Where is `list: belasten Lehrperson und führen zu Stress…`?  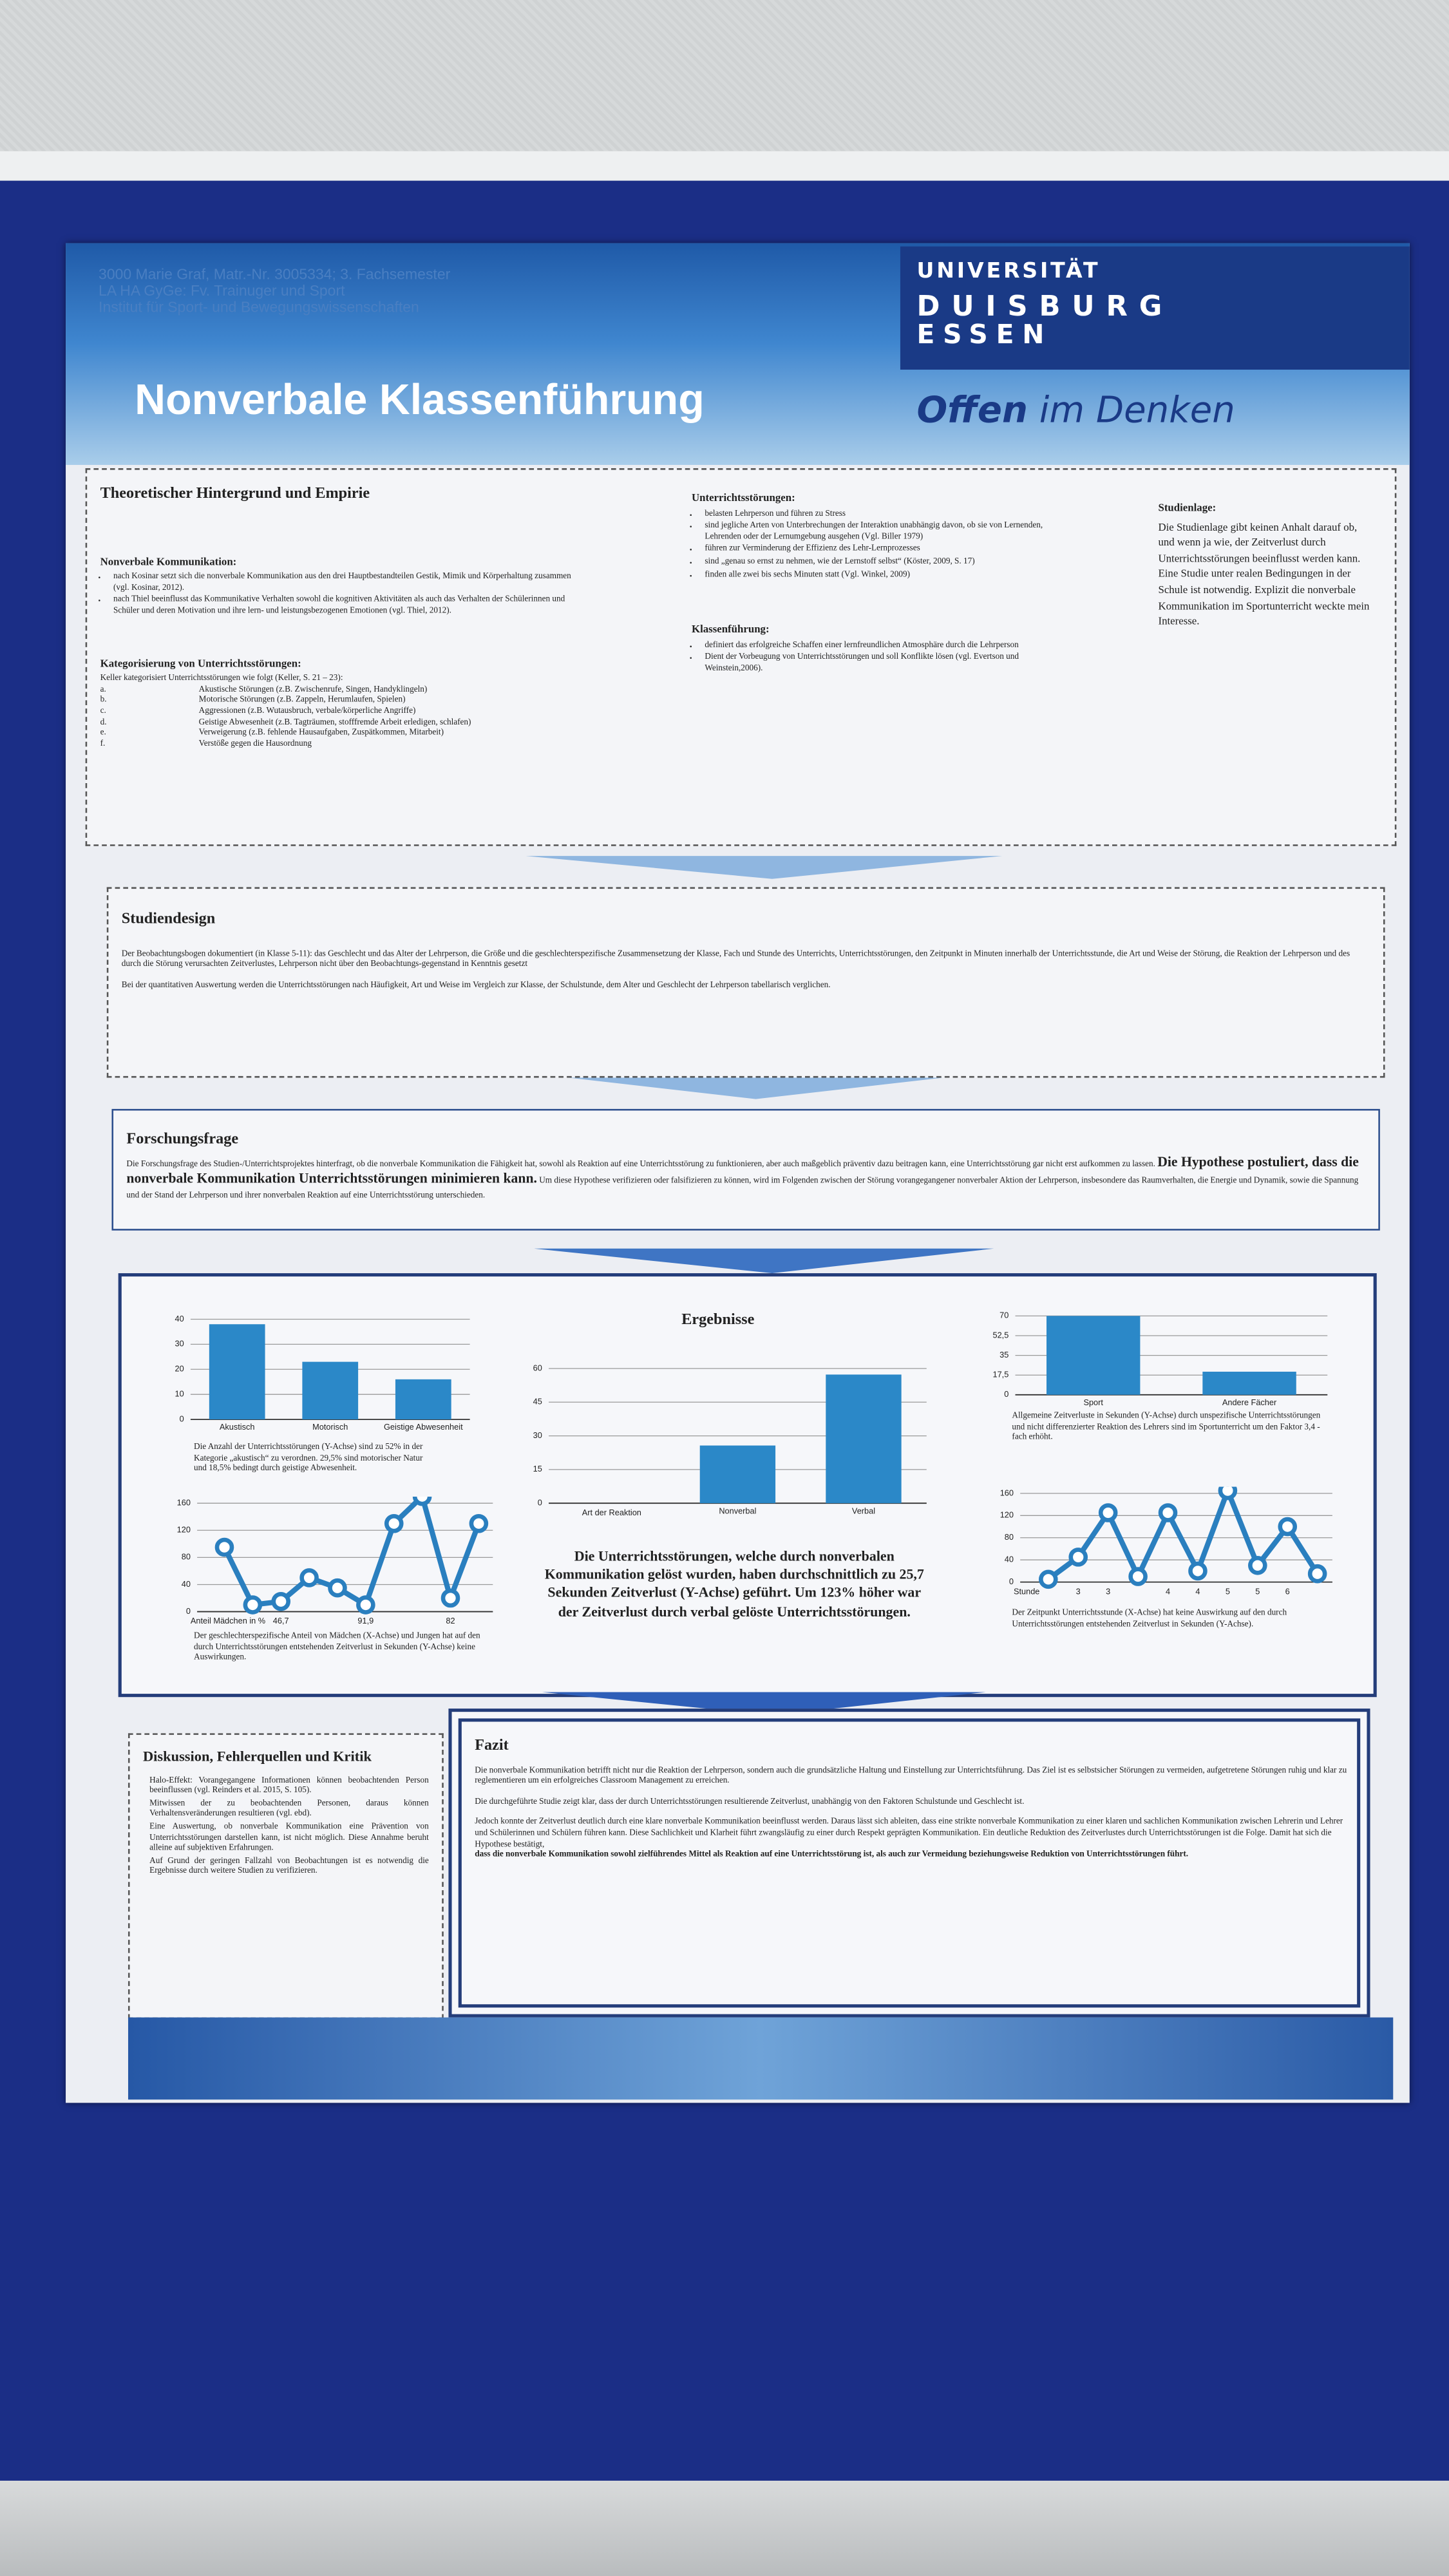
list: belasten Lehrperson und führen zu Stress… is located at coordinates (881, 544).